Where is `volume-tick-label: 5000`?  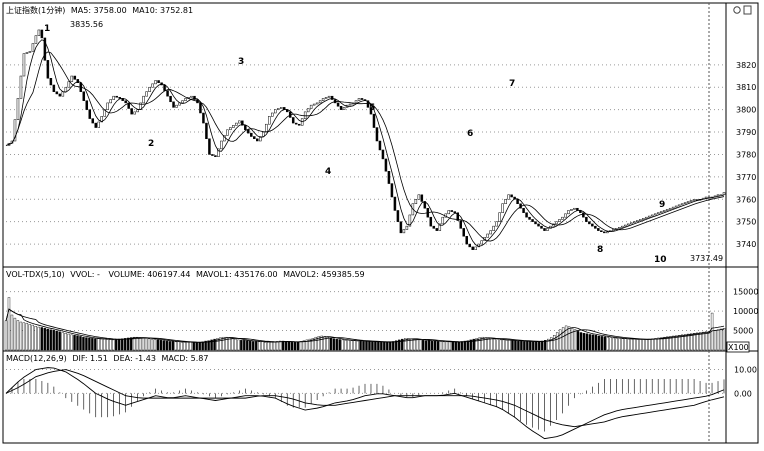 volume-tick-label: 5000 is located at coordinates (743, 331).